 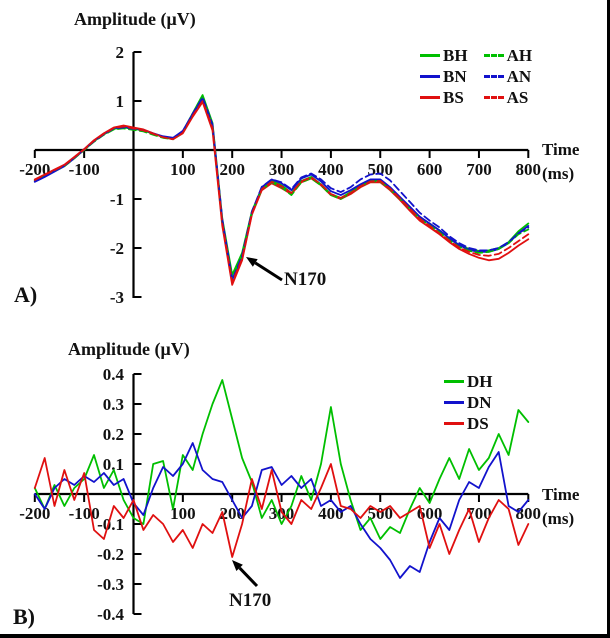 What do you see at coordinates (430, 76) in the screenshot?
I see `legend-swatch-BN` at bounding box center [430, 76].